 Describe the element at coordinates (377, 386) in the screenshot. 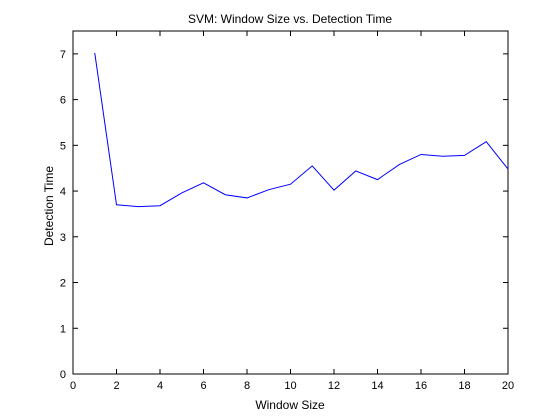

I see `x-tick-label: 14` at that location.